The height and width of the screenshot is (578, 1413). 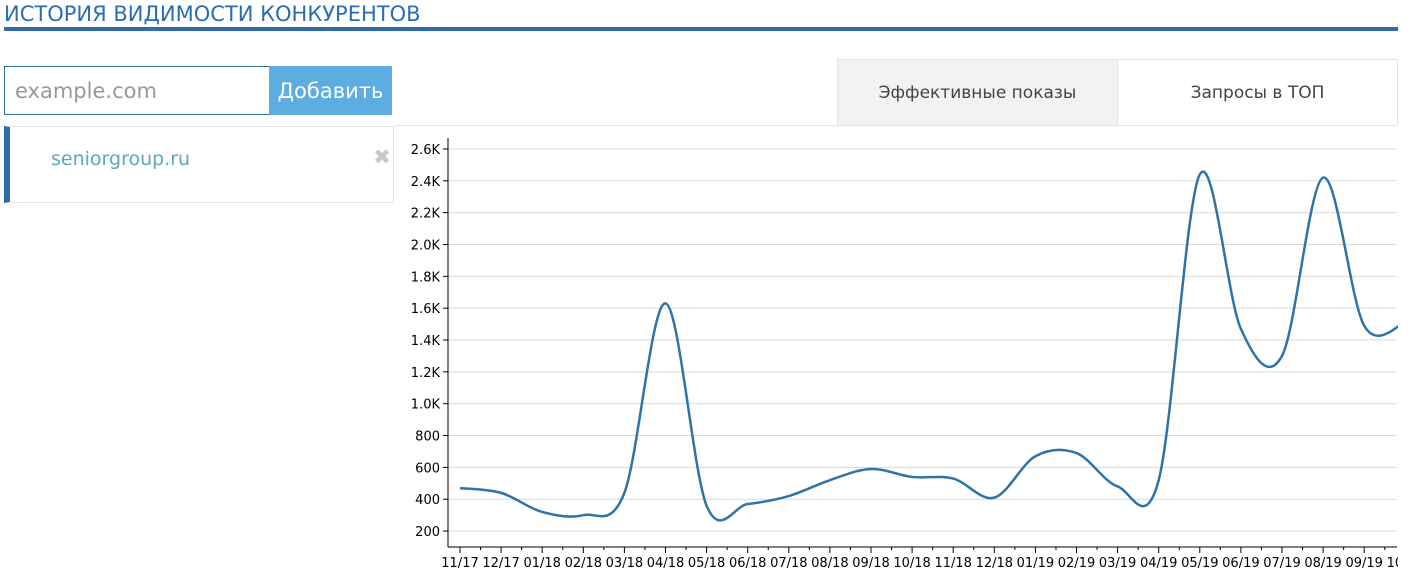 What do you see at coordinates (1322, 563) in the screenshot?
I see `x-tick-label: 08/19` at bounding box center [1322, 563].